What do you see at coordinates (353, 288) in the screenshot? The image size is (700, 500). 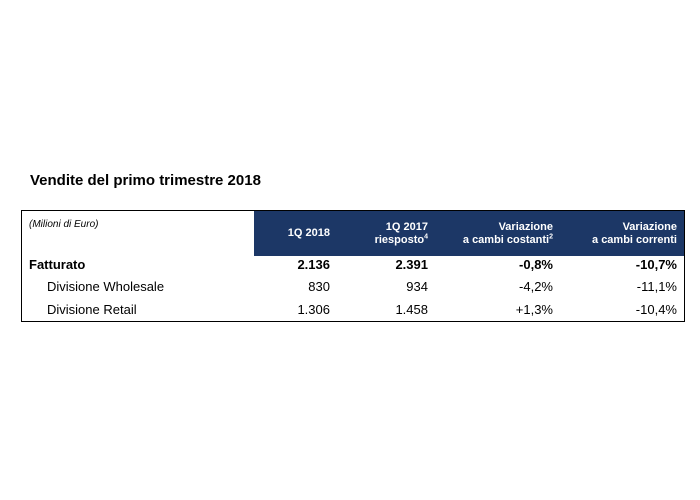 I see `table-row: Divisione Wholesale 830 934 -4,2% -11,1%` at bounding box center [353, 288].